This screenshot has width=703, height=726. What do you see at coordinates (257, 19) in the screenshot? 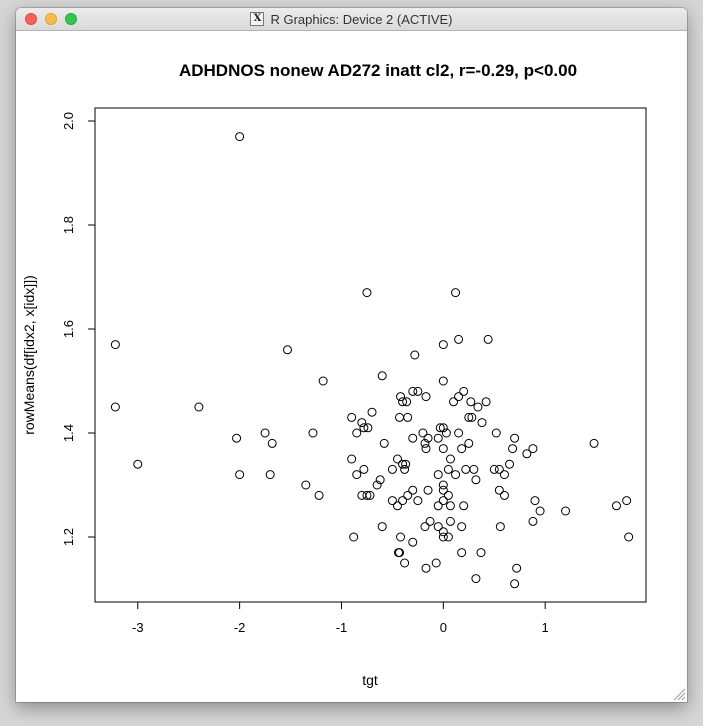
I see `x11-icon: X` at bounding box center [257, 19].